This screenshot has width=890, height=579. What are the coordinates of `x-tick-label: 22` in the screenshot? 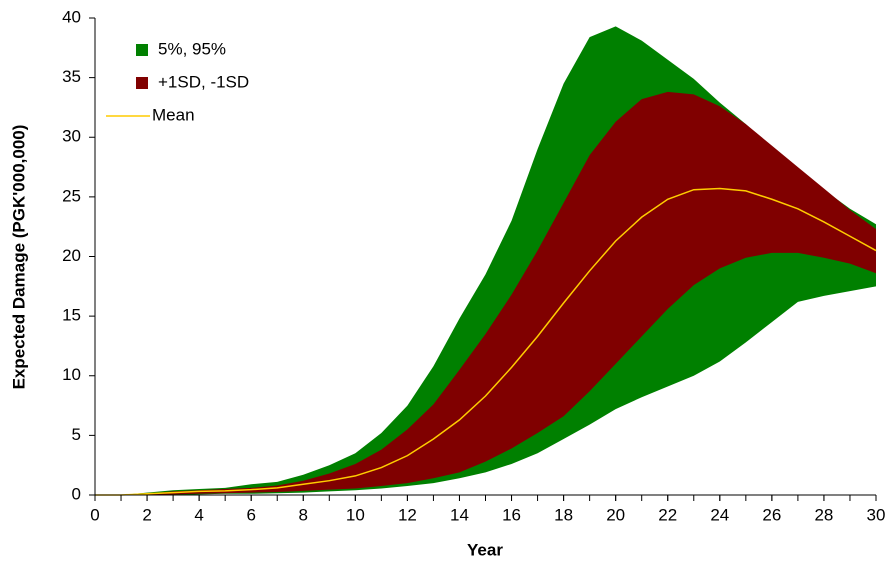 It's located at (667, 514).